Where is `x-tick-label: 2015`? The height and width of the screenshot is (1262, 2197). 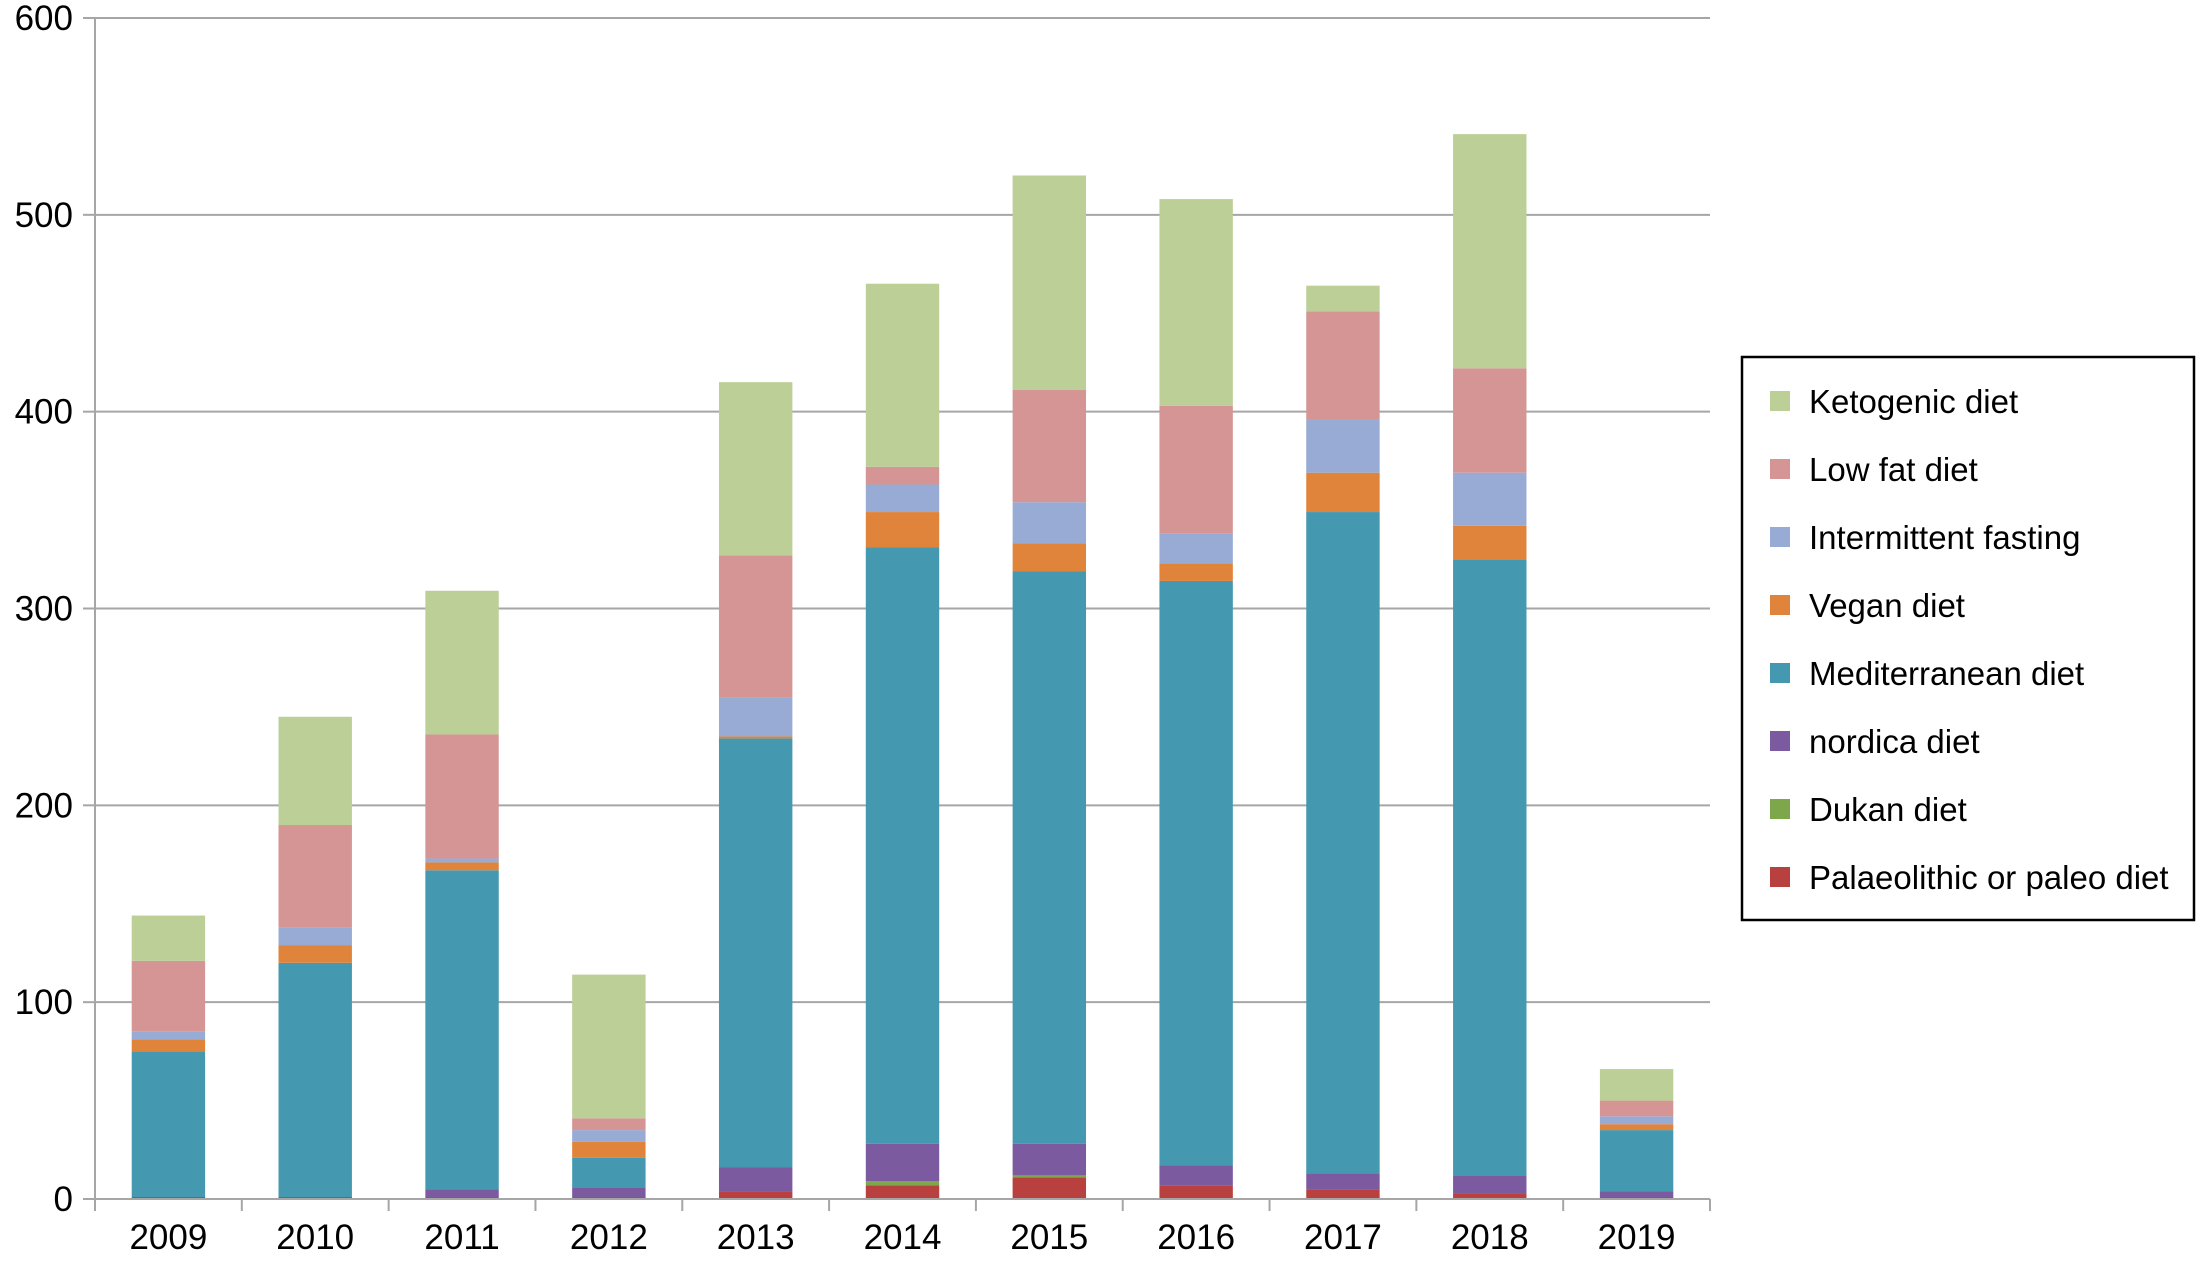 x-tick-label: 2015 is located at coordinates (1049, 1237).